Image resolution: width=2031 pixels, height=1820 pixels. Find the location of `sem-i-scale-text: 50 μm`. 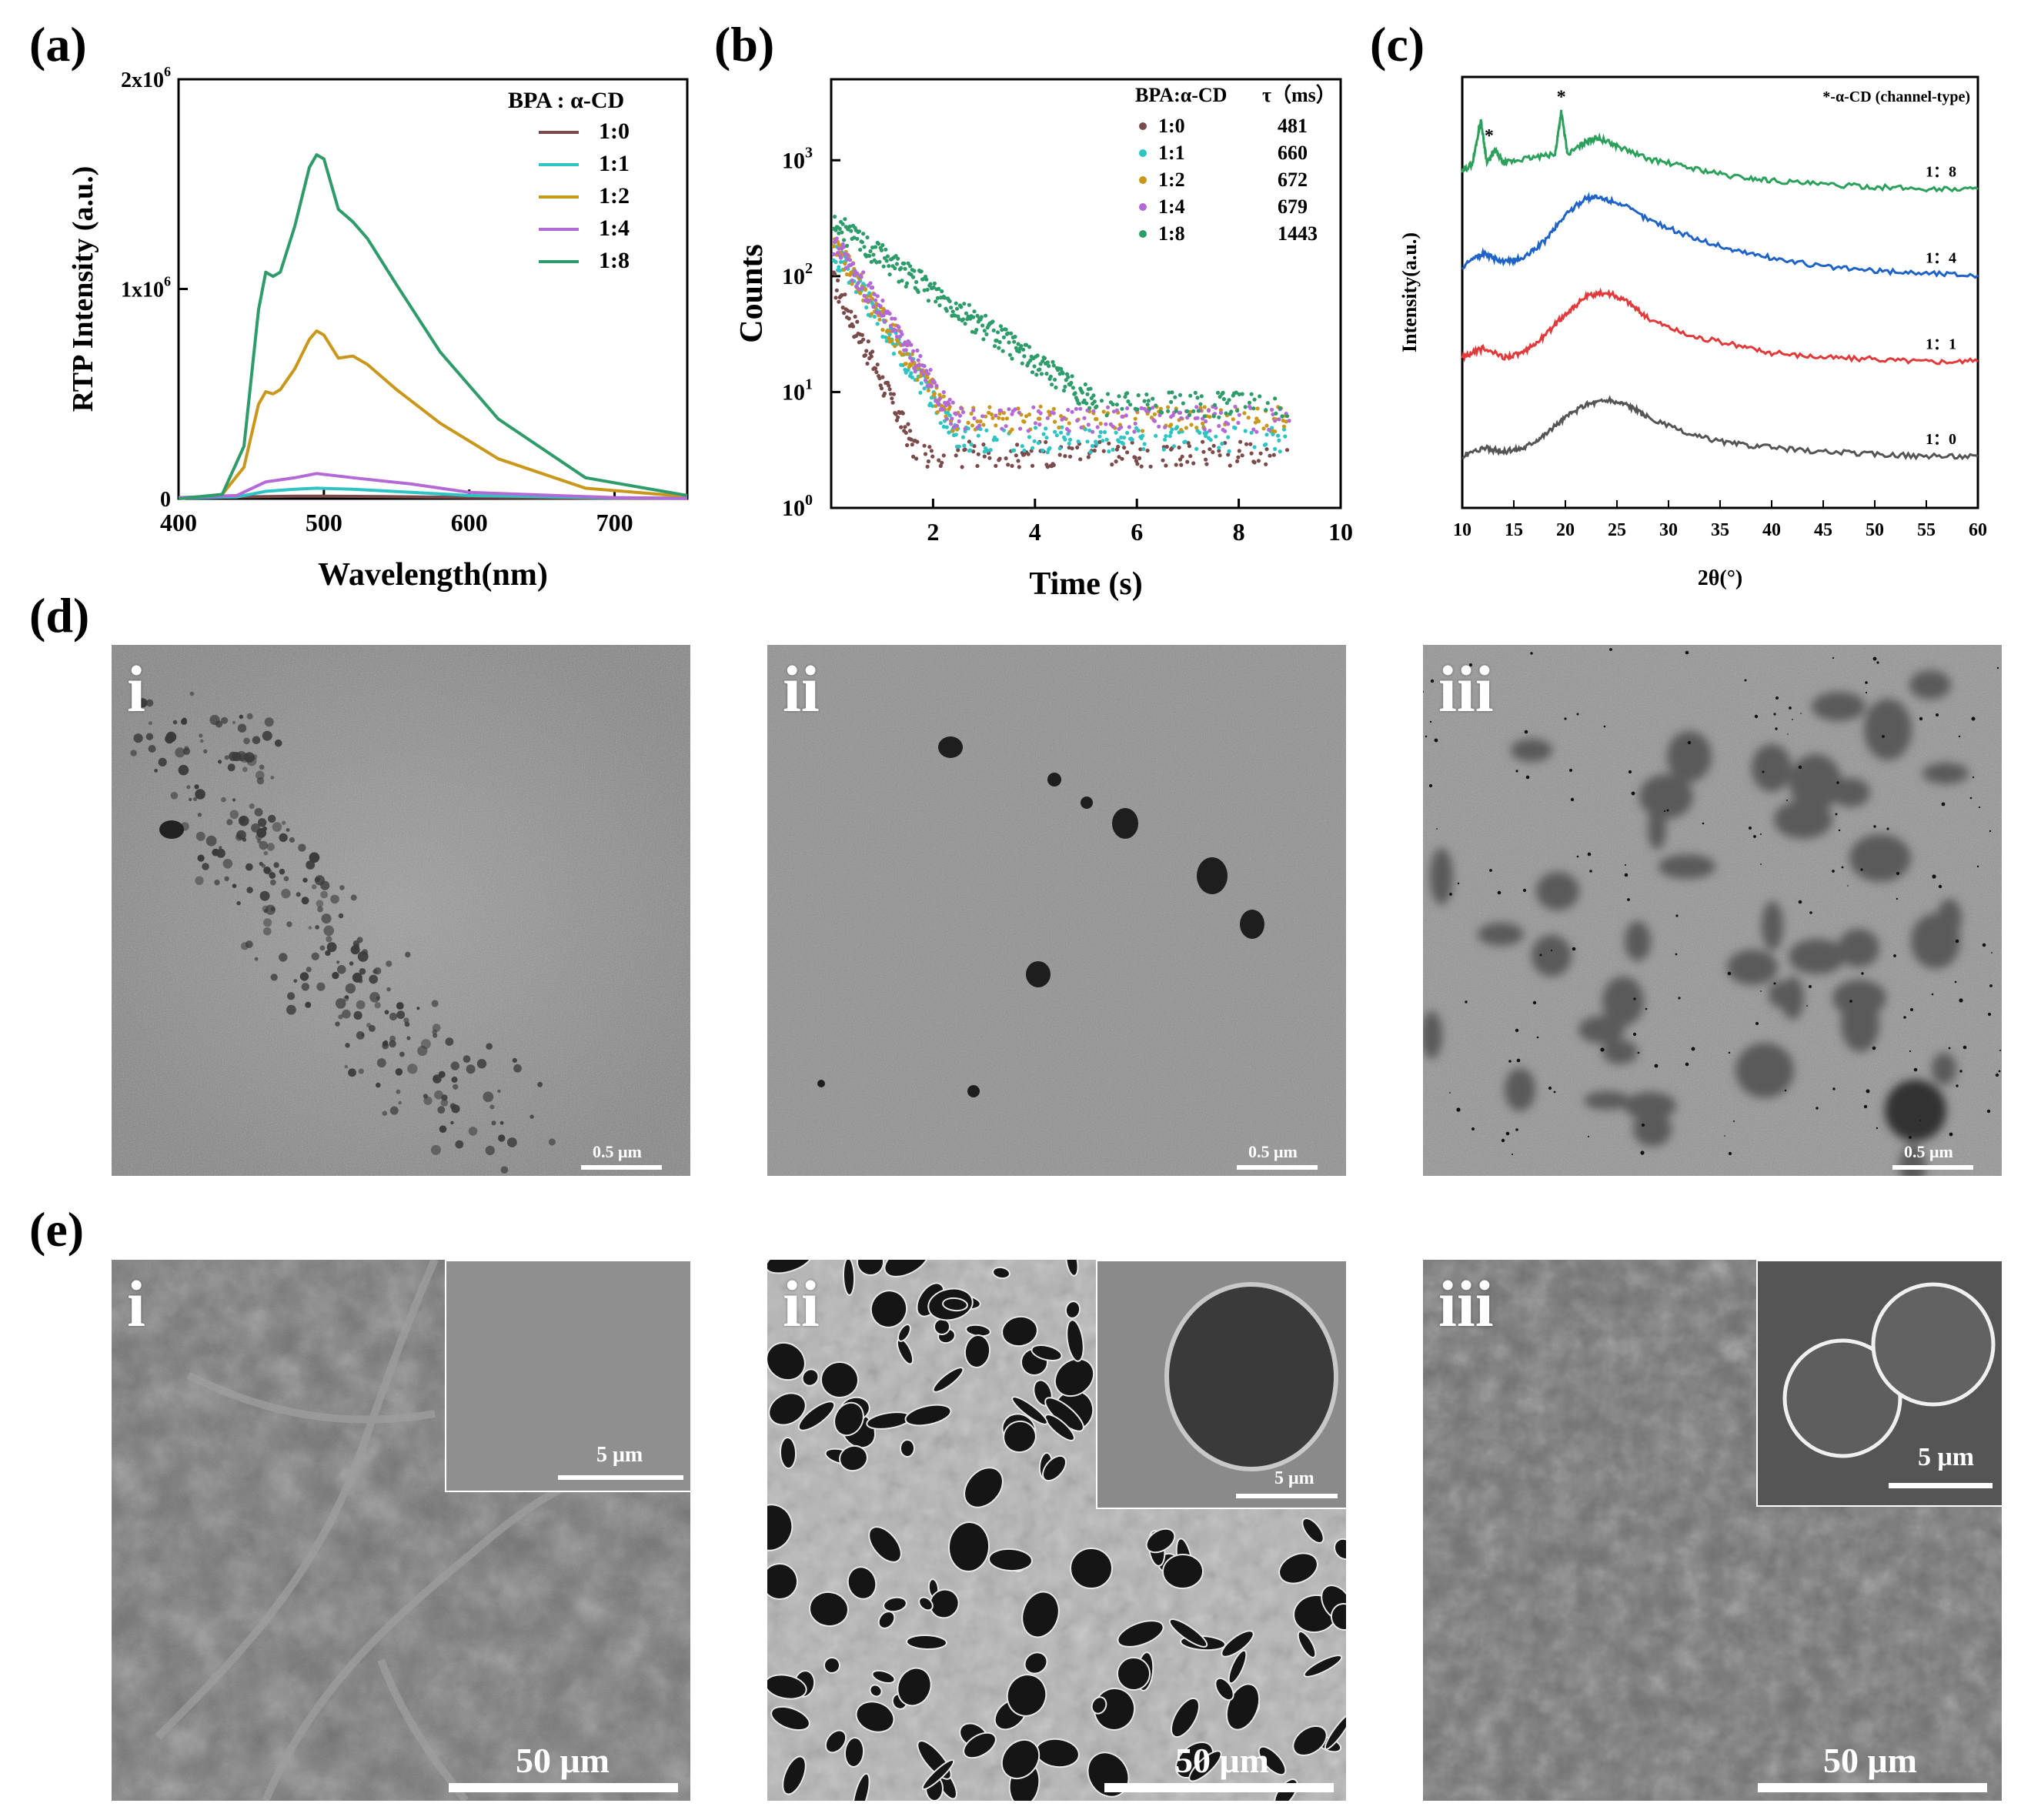

sem-i-scale-text: 50 μm is located at coordinates (563, 1761).